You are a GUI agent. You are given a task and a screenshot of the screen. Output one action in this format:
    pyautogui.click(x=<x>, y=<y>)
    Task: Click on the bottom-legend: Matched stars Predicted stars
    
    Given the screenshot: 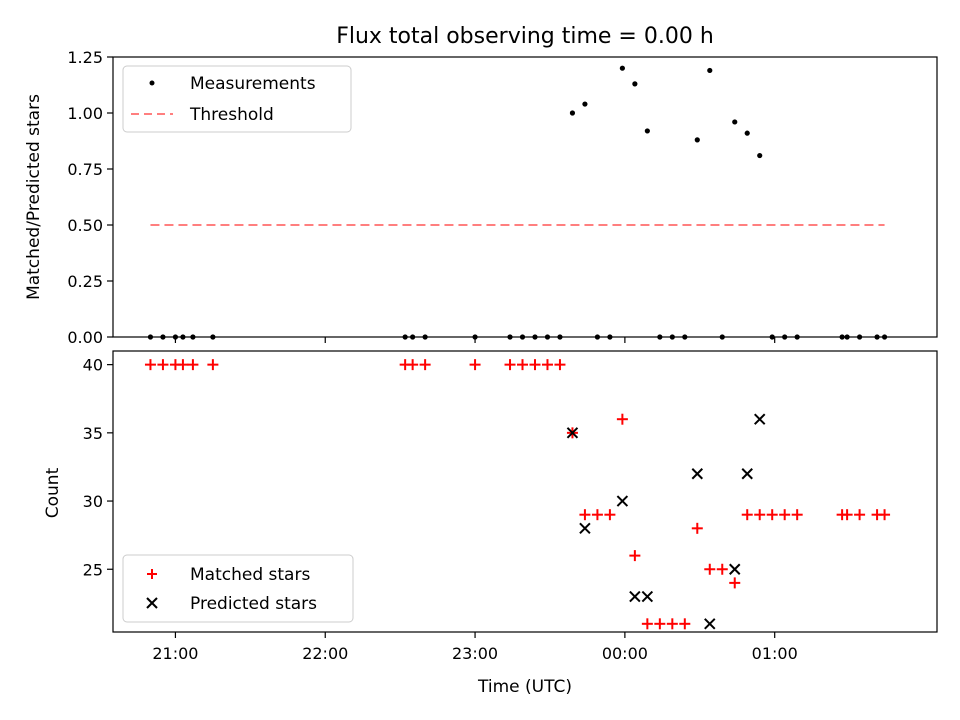 What is the action you would take?
    pyautogui.click(x=238, y=588)
    